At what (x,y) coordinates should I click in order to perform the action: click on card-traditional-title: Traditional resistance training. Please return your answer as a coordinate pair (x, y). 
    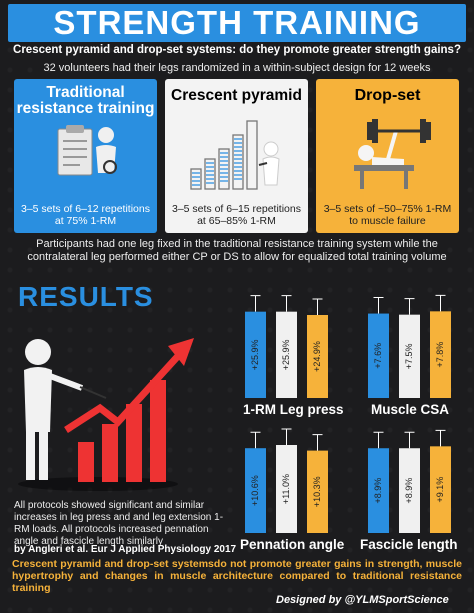
    Looking at the image, I should click on (85, 100).